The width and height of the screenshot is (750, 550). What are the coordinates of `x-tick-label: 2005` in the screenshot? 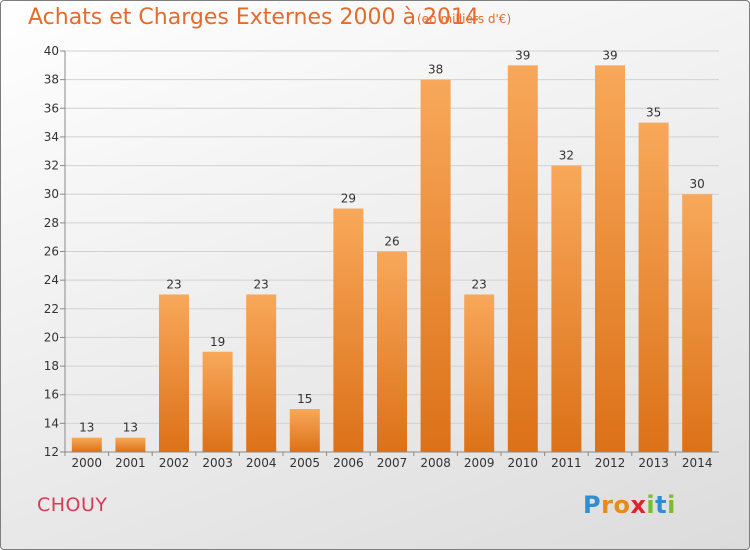 It's located at (305, 463).